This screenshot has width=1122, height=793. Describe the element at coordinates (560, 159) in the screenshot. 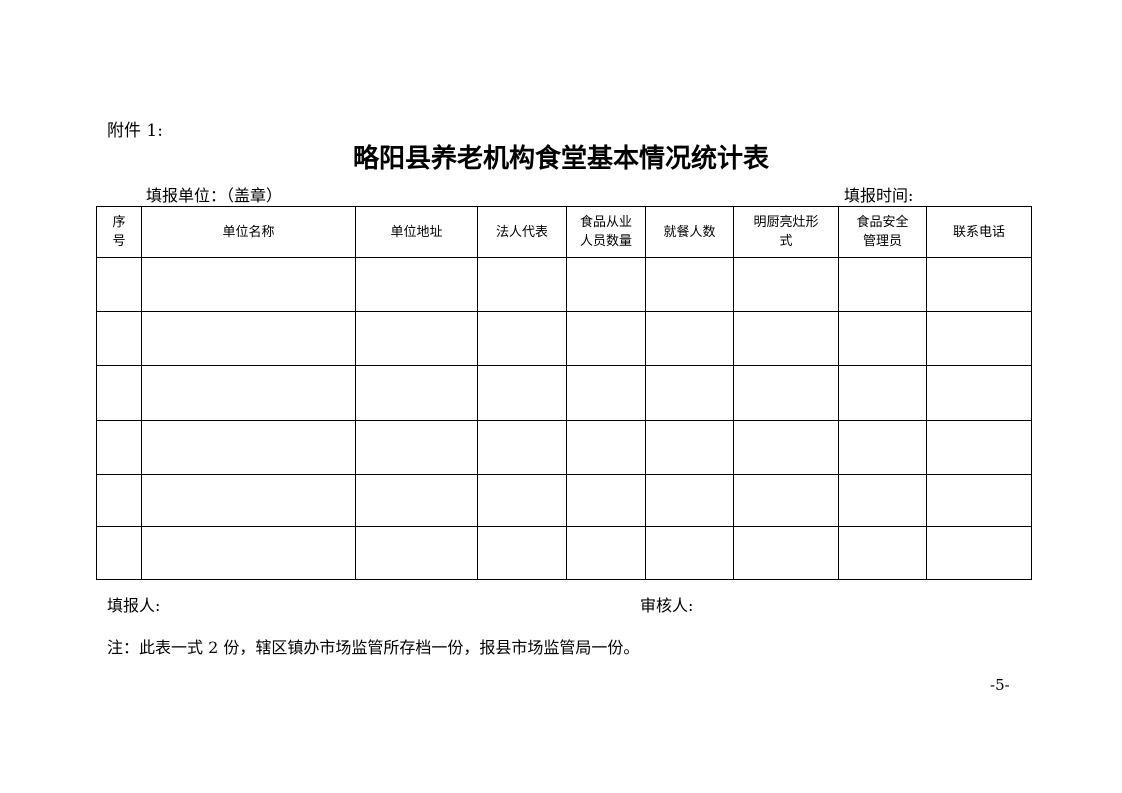

I see `document-title: 略阳县养老机构食堂基本情况统计表` at that location.